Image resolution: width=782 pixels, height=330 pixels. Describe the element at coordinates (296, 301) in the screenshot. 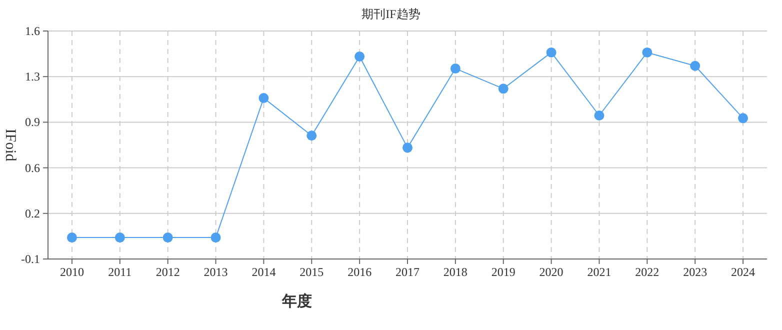

I see `x-axis-title: 年度` at that location.